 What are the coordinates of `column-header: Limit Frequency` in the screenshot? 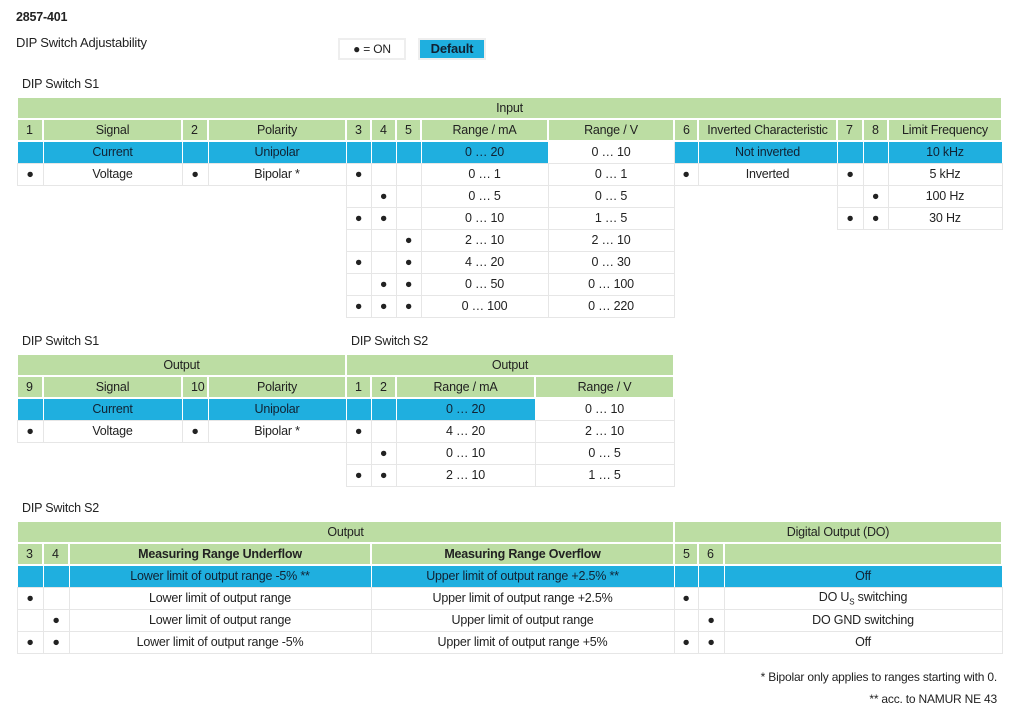 It's located at (945, 130).